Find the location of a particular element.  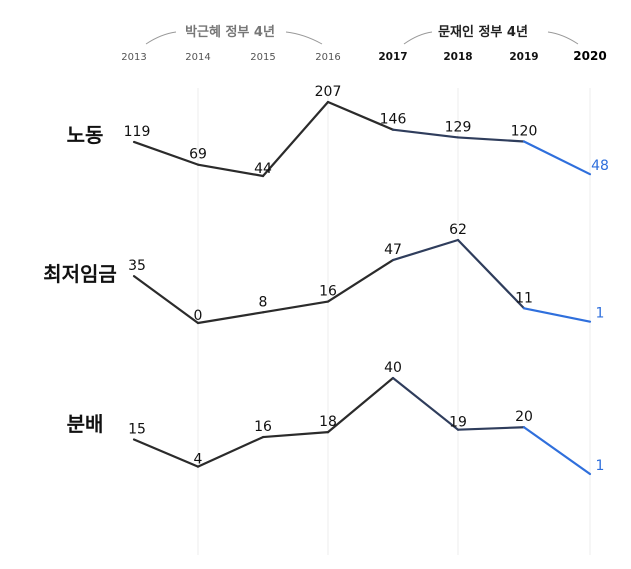

series-1-segment-2013 is located at coordinates (166, 153).